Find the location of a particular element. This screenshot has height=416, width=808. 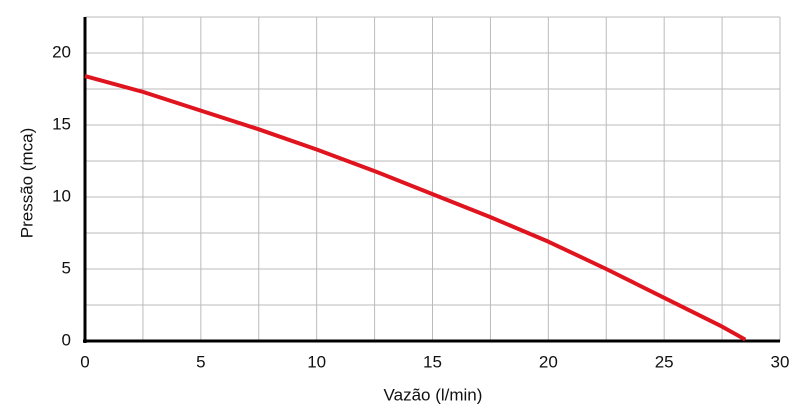

x-tick-label: 15 is located at coordinates (432, 361).